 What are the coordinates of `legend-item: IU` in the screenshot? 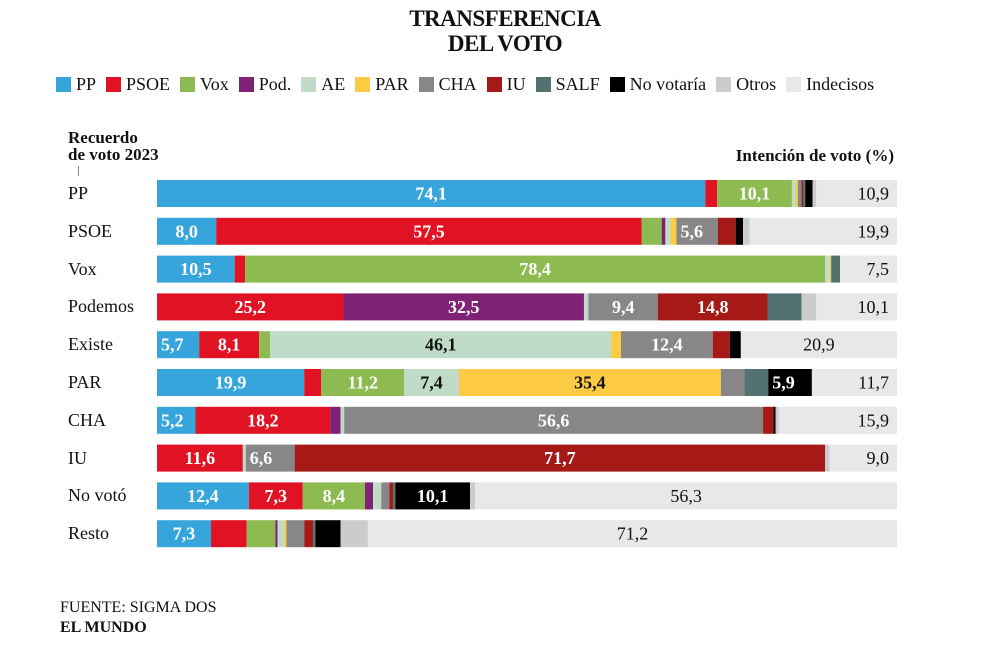 It's located at (506, 84).